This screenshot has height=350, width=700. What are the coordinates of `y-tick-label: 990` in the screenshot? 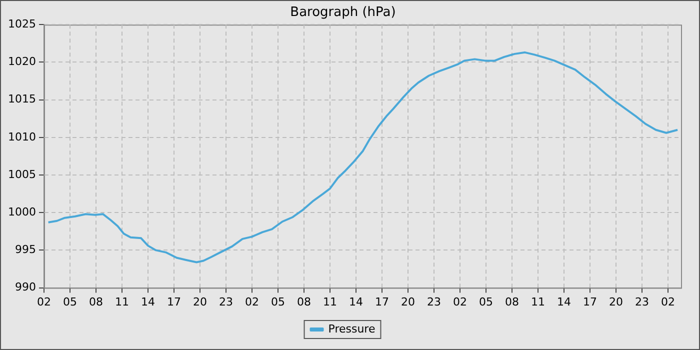 It's located at (25, 287).